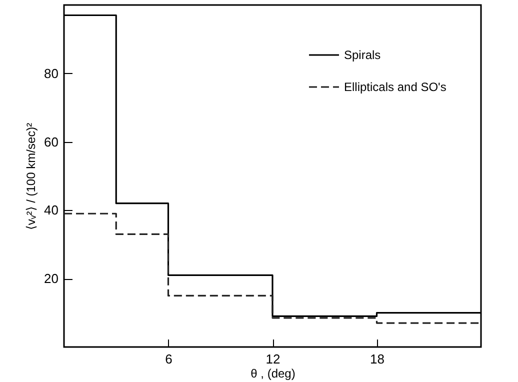 This screenshot has width=518, height=382. What do you see at coordinates (51, 142) in the screenshot?
I see `y-tick-label: 60` at bounding box center [51, 142].